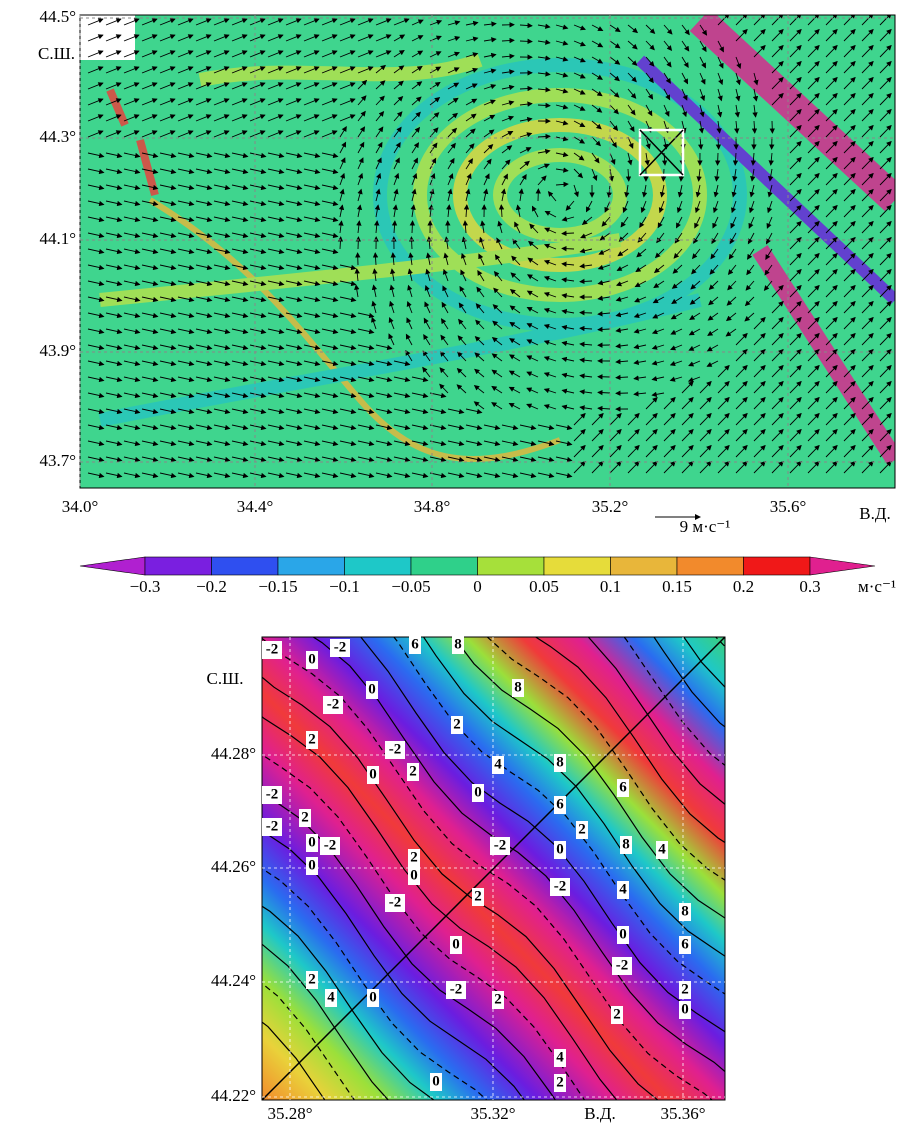  What do you see at coordinates (444, 566) in the screenshot?
I see `colorbar-box` at bounding box center [444, 566].